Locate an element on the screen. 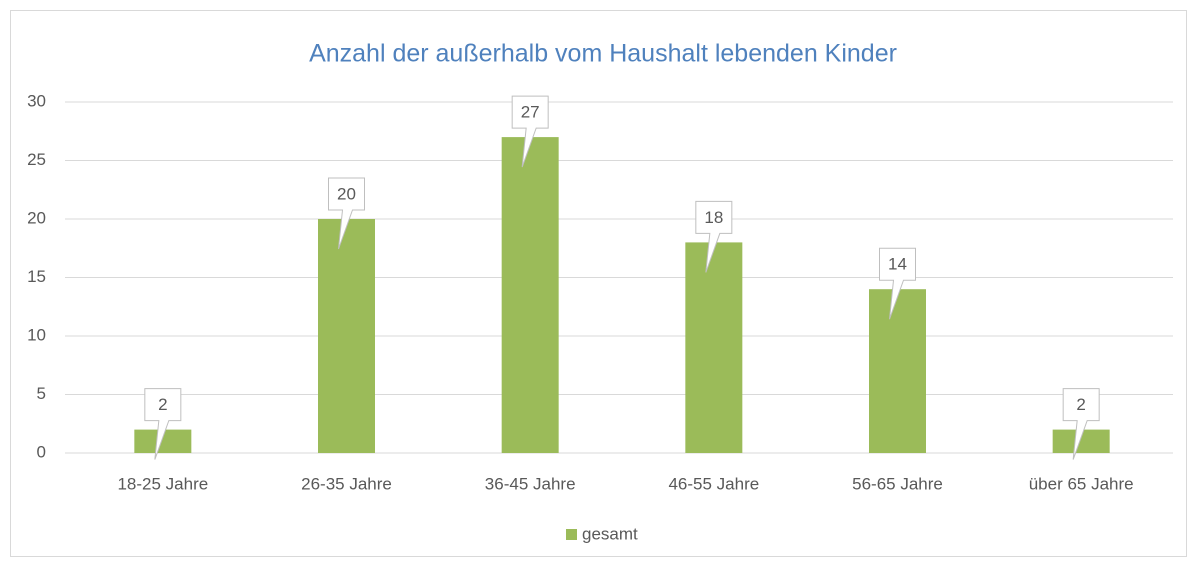 This screenshot has width=1197, height=568. legend-swatch is located at coordinates (571, 534).